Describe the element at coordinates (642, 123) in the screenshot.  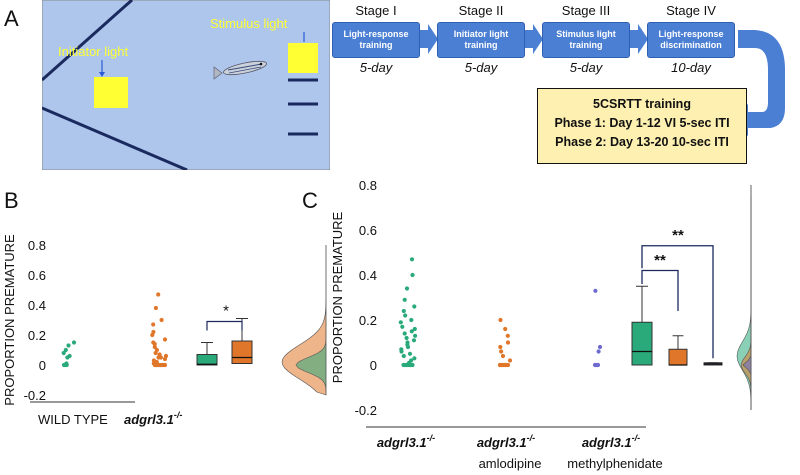
I see `training-phase-1: Phase 1: Day 1-12 VI 5-sec ITI` at that location.